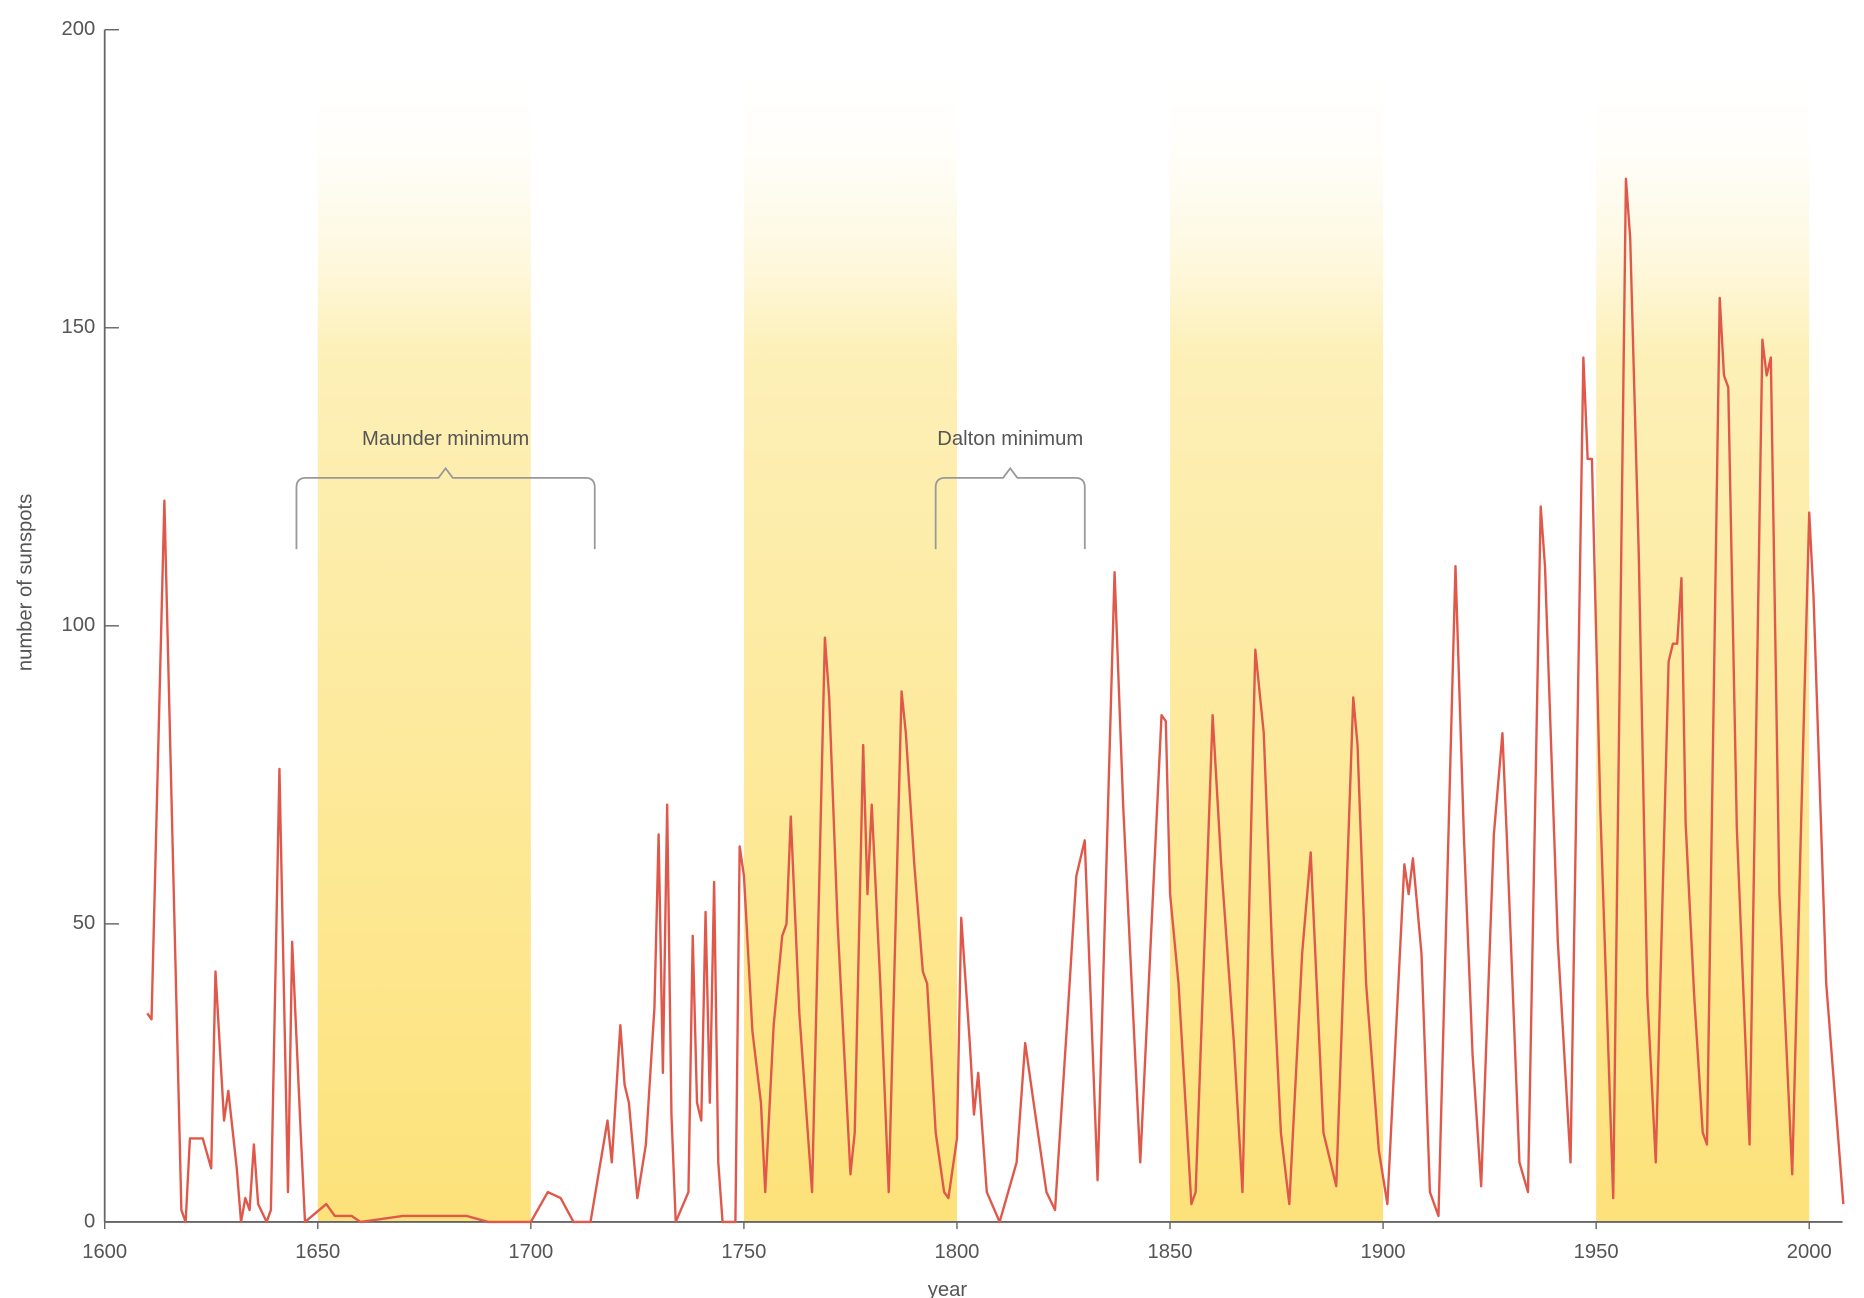  What do you see at coordinates (84, 923) in the screenshot?
I see `y-tick-label: 50` at bounding box center [84, 923].